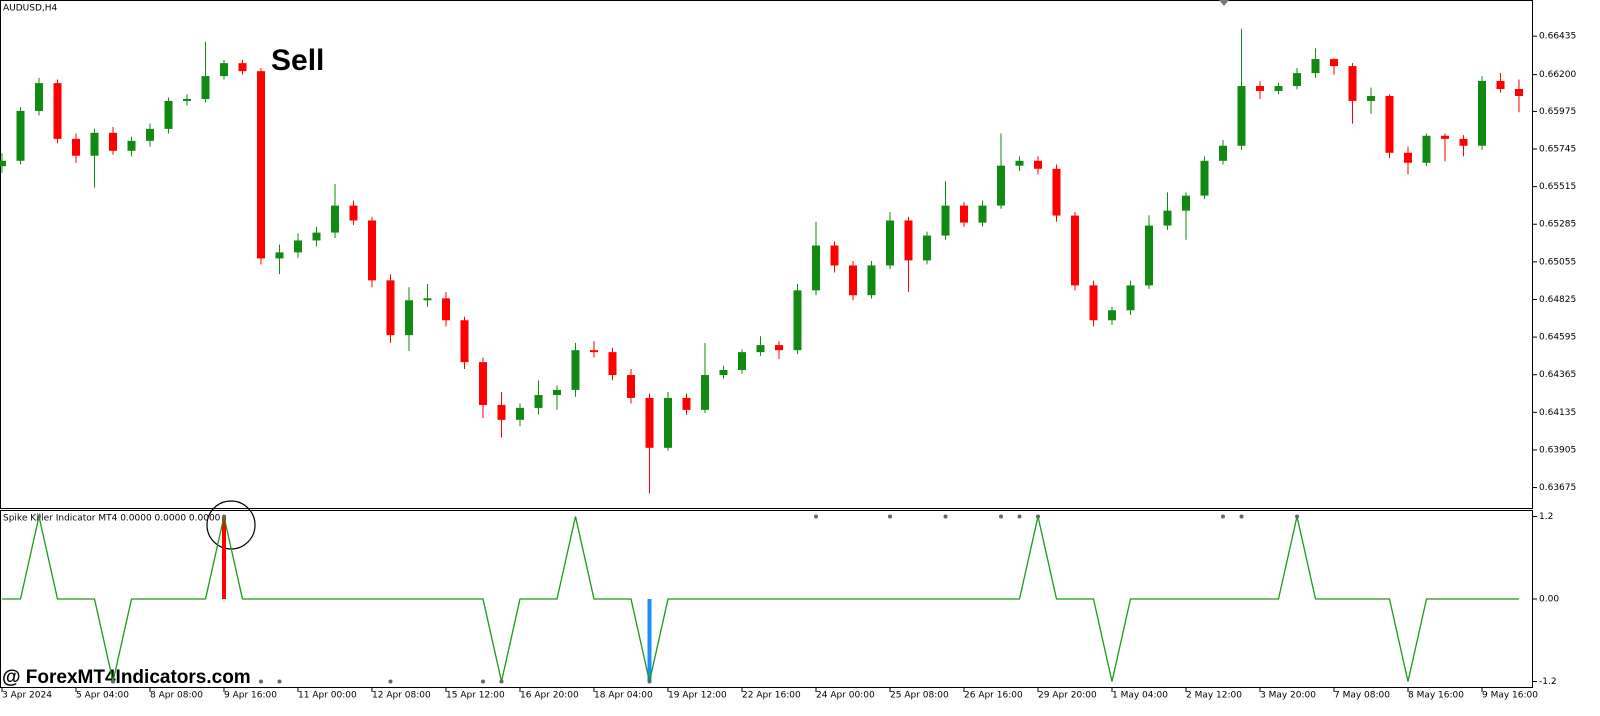 The image size is (1600, 716). What do you see at coordinates (1288, 696) in the screenshot?
I see `x-tick-label: 3 May 20:00` at bounding box center [1288, 696].